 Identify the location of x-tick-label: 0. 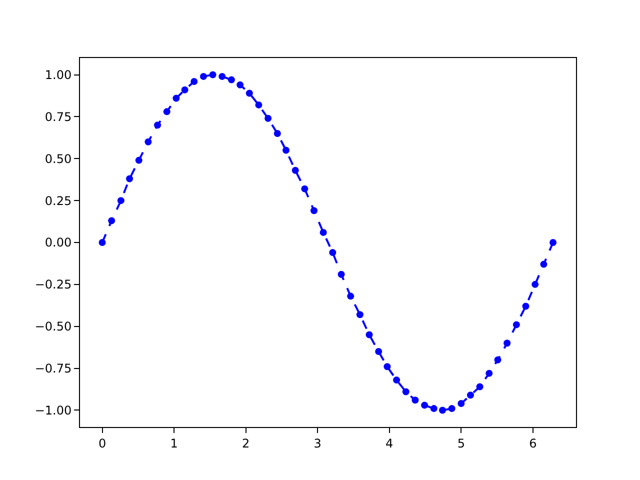
(102, 443).